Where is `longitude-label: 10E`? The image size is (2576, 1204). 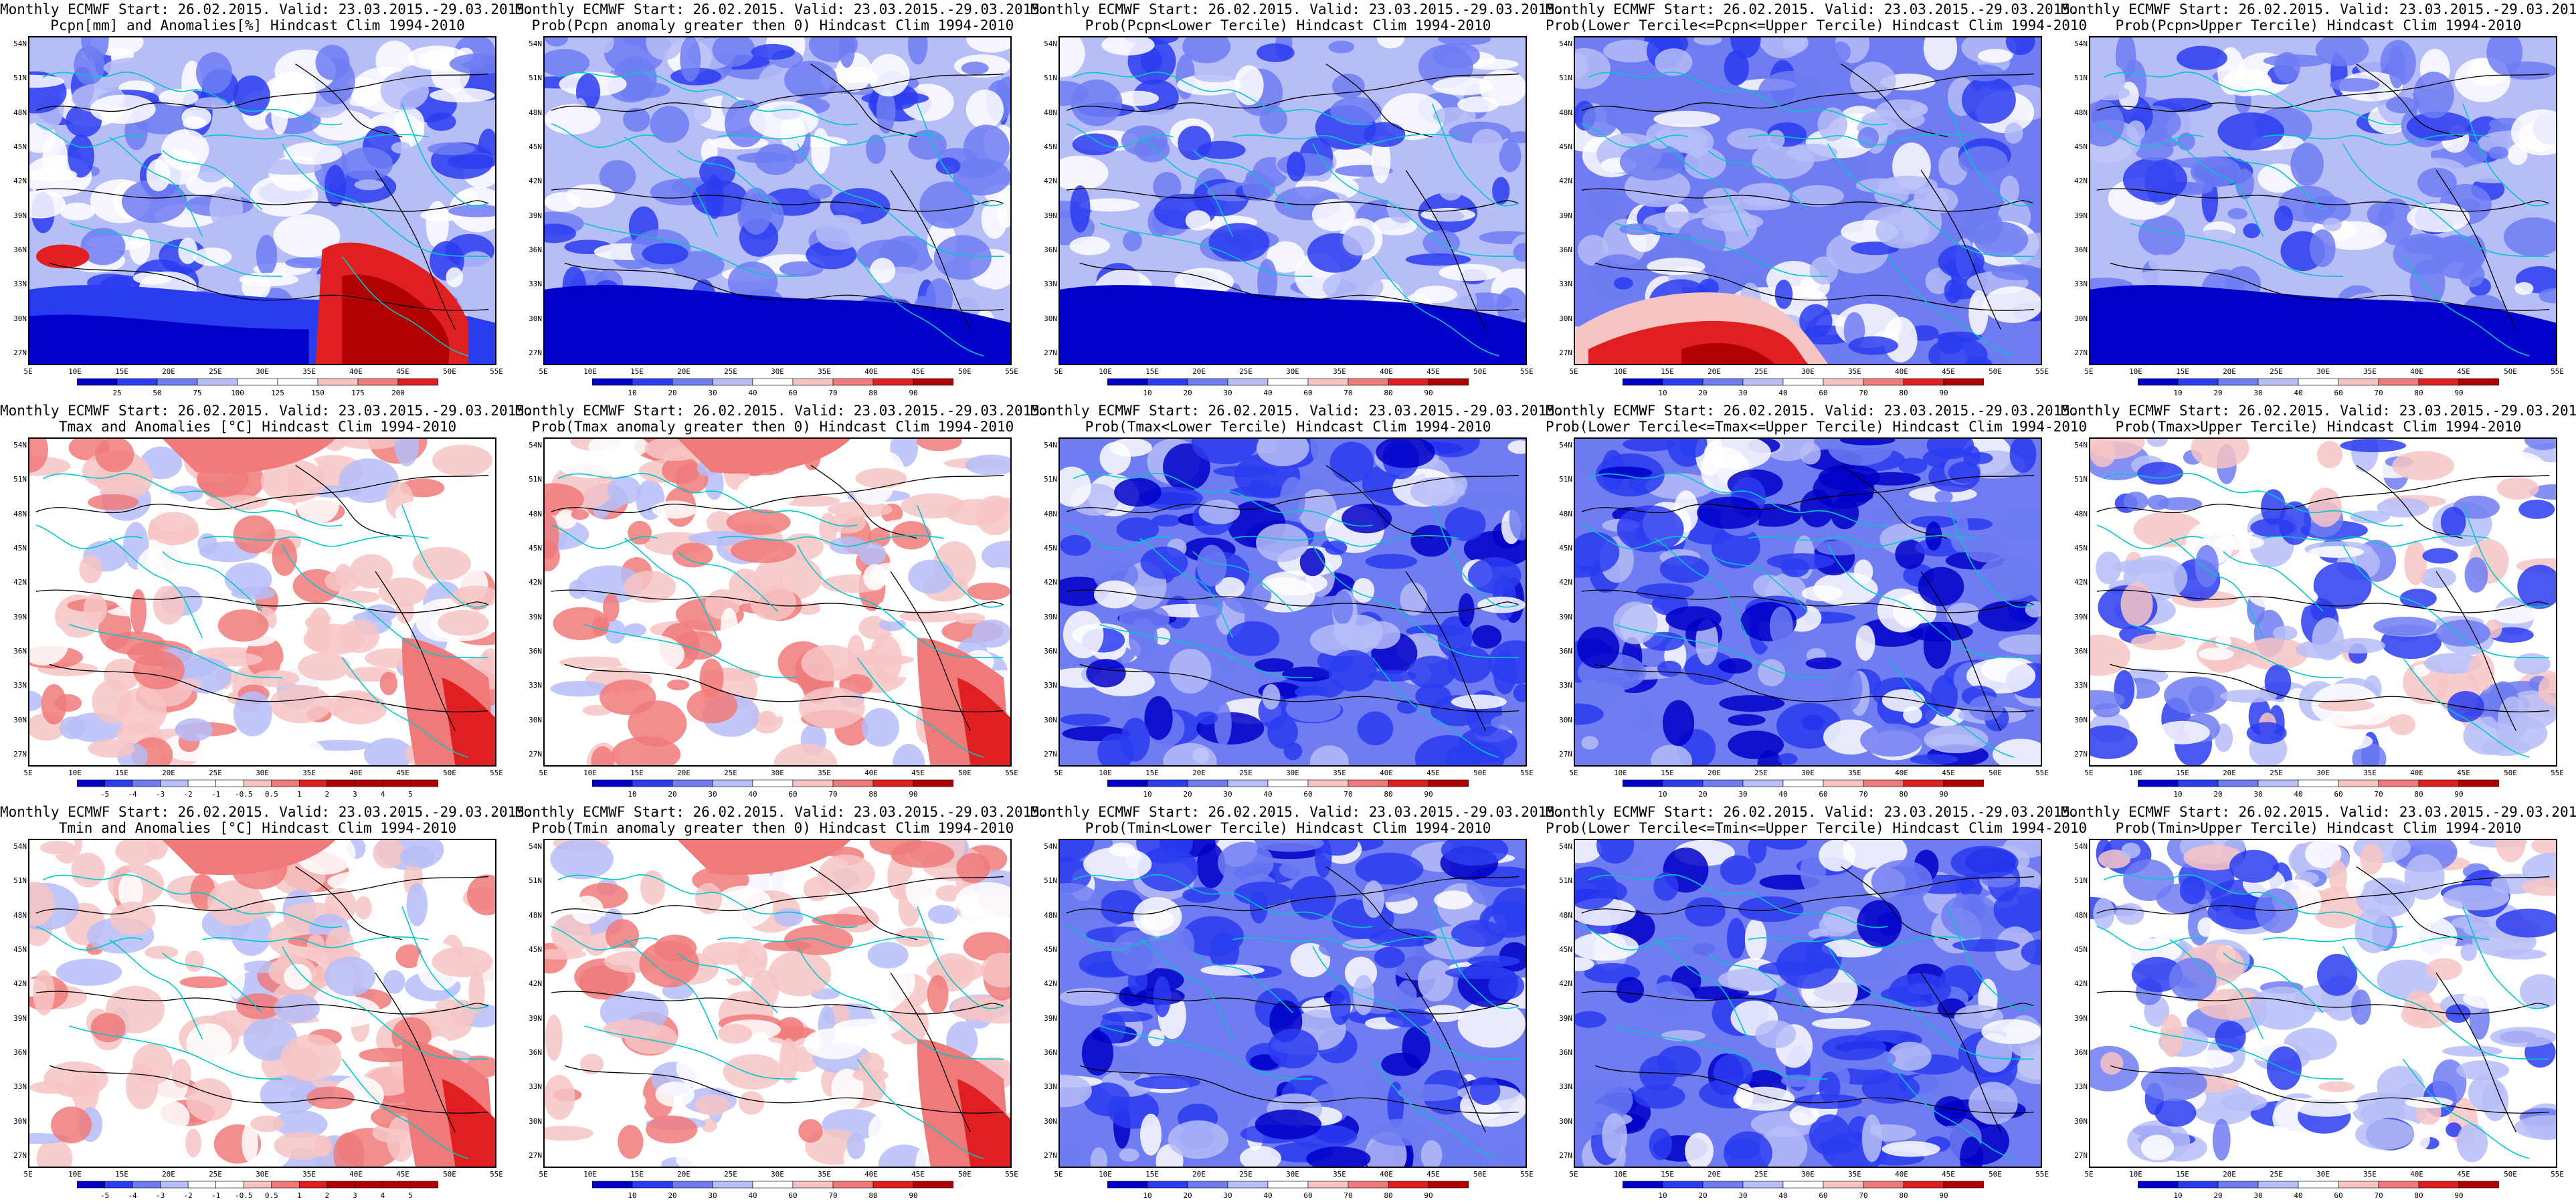
longitude-label: 10E is located at coordinates (1105, 1174).